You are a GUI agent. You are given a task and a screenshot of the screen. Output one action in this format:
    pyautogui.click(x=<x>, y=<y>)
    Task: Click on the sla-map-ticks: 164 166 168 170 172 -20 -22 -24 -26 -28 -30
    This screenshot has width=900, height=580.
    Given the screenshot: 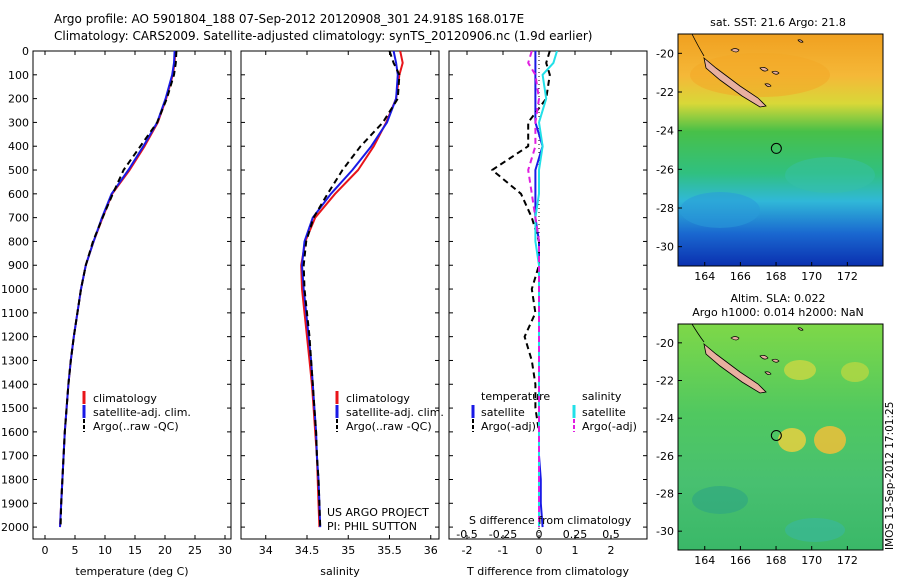 What is the action you would take?
    pyautogui.click(x=757, y=452)
    